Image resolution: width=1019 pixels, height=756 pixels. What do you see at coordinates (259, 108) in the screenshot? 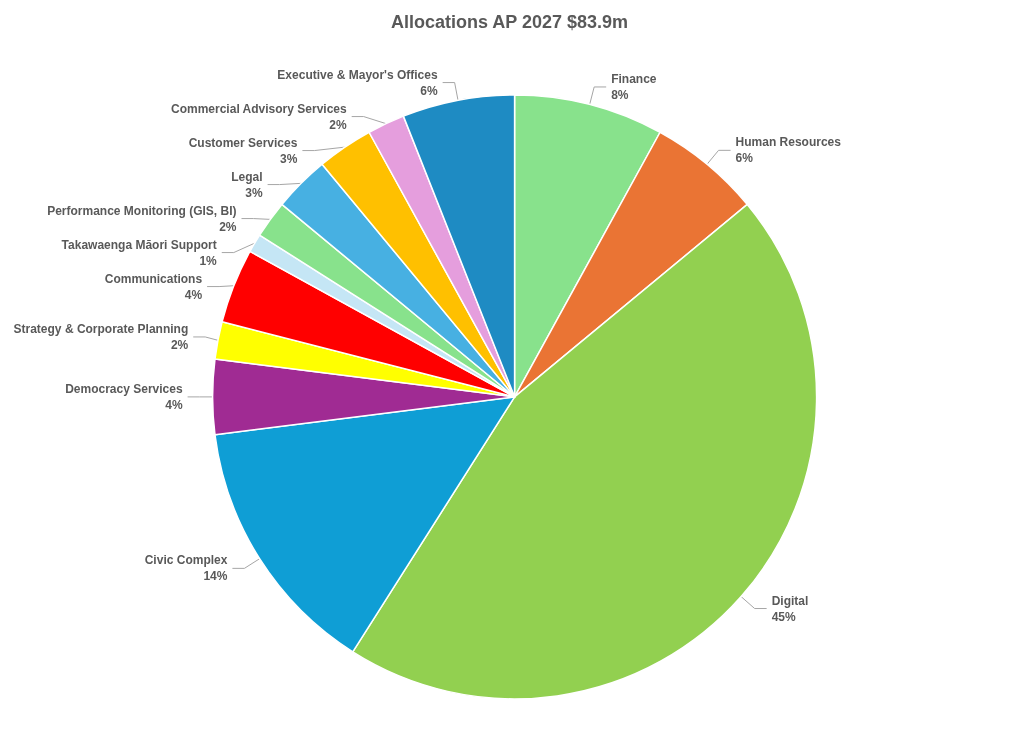
I see `slice-label: Commercial Advisory Services` at bounding box center [259, 108].